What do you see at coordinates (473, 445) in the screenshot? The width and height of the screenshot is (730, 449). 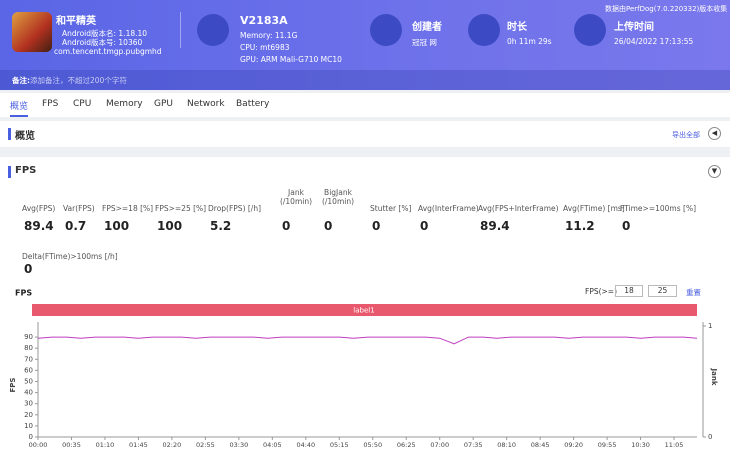 I see `x-tick-label: 07:35` at bounding box center [473, 445].